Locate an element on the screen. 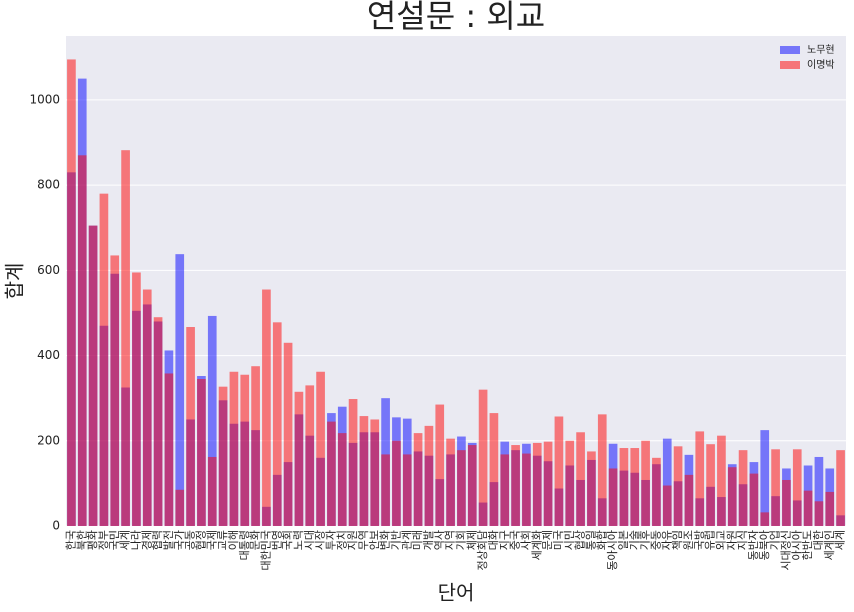 This screenshot has width=854, height=612. x-tick-label: 문화 is located at coordinates (255, 540).